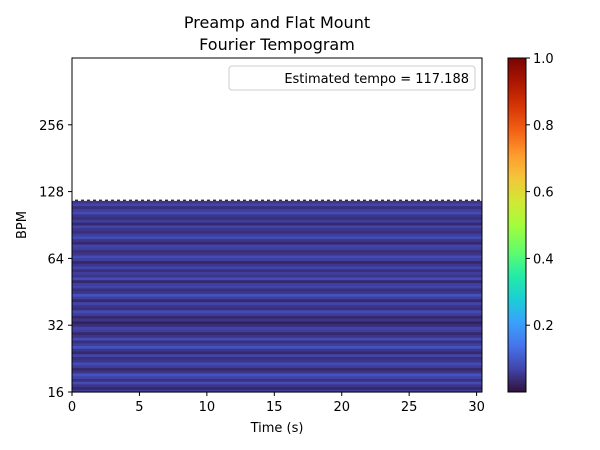  I want to click on y-tick-label: 256, so click(51, 126).